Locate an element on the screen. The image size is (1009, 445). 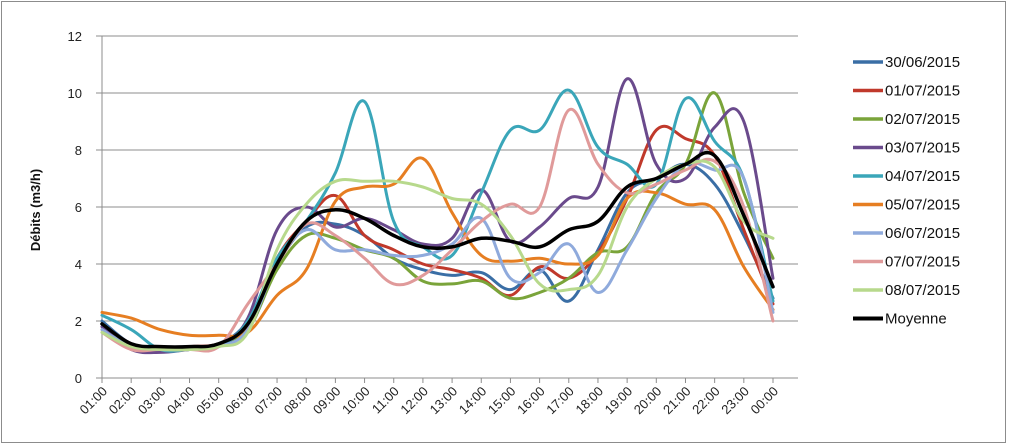
x-tick-label: 21:00 is located at coordinates (677, 401).